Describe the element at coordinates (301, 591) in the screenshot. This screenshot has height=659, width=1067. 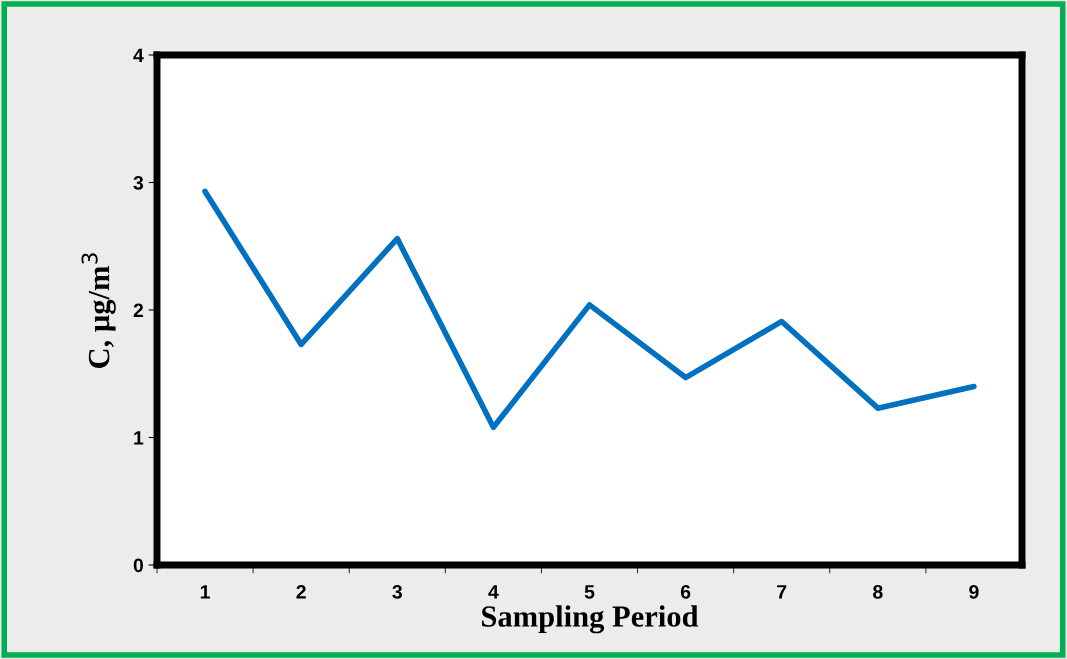
I see `x-tick-label: 2` at that location.